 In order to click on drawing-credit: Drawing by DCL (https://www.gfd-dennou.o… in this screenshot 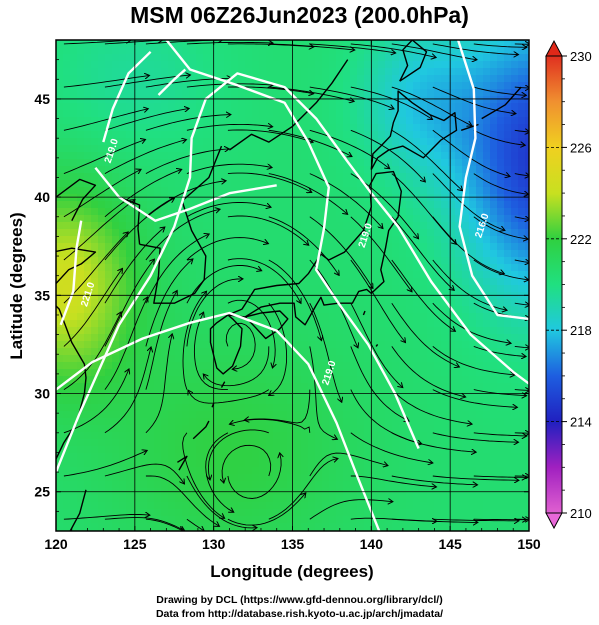, I will do `click(299, 600)`.